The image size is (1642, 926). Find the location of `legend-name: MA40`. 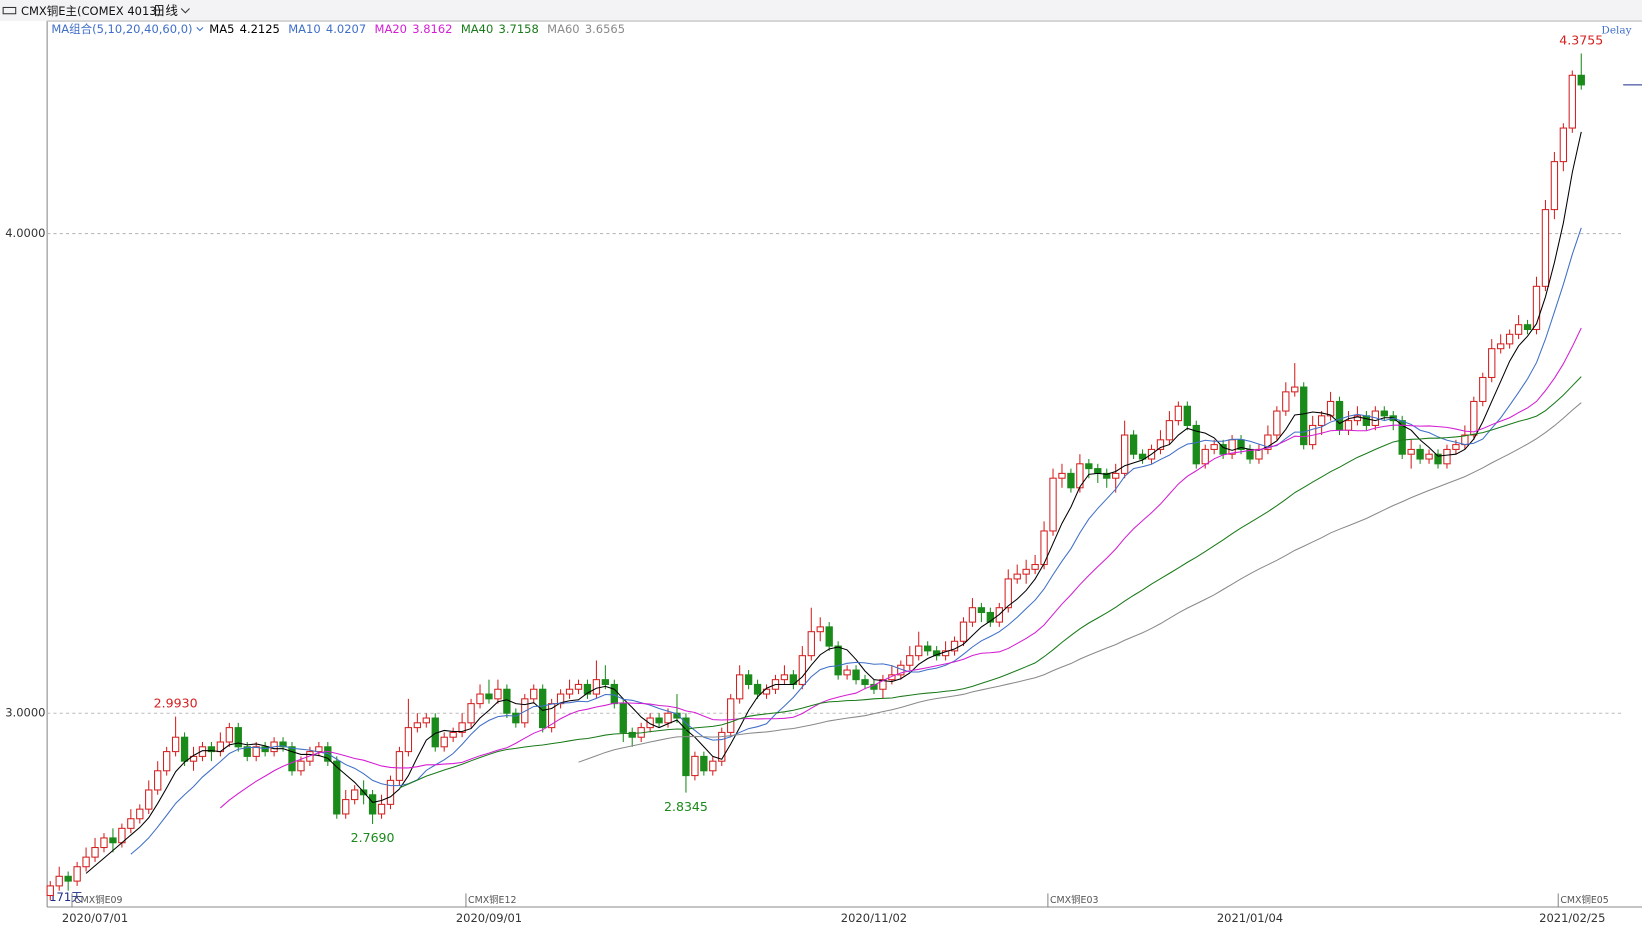

legend-name: MA40 is located at coordinates (477, 29).